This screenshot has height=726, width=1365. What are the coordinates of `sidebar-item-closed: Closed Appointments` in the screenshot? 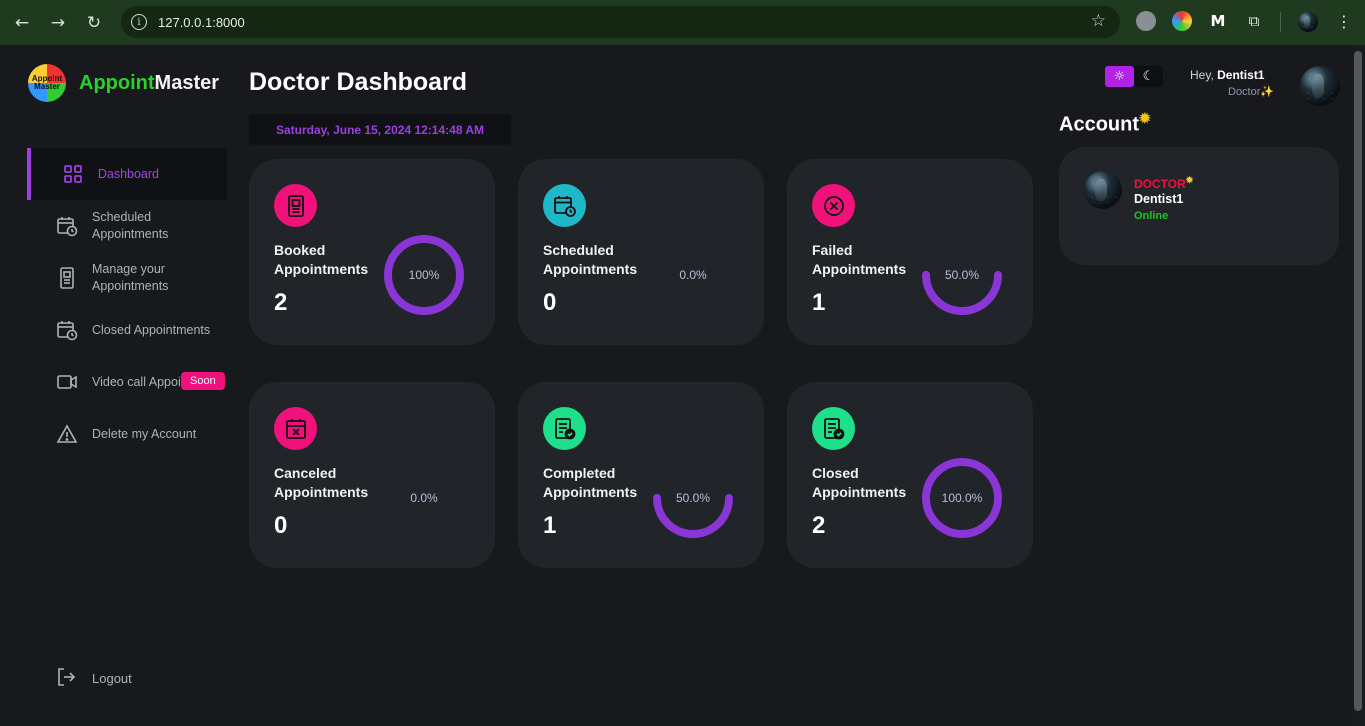 It's located at (127, 330).